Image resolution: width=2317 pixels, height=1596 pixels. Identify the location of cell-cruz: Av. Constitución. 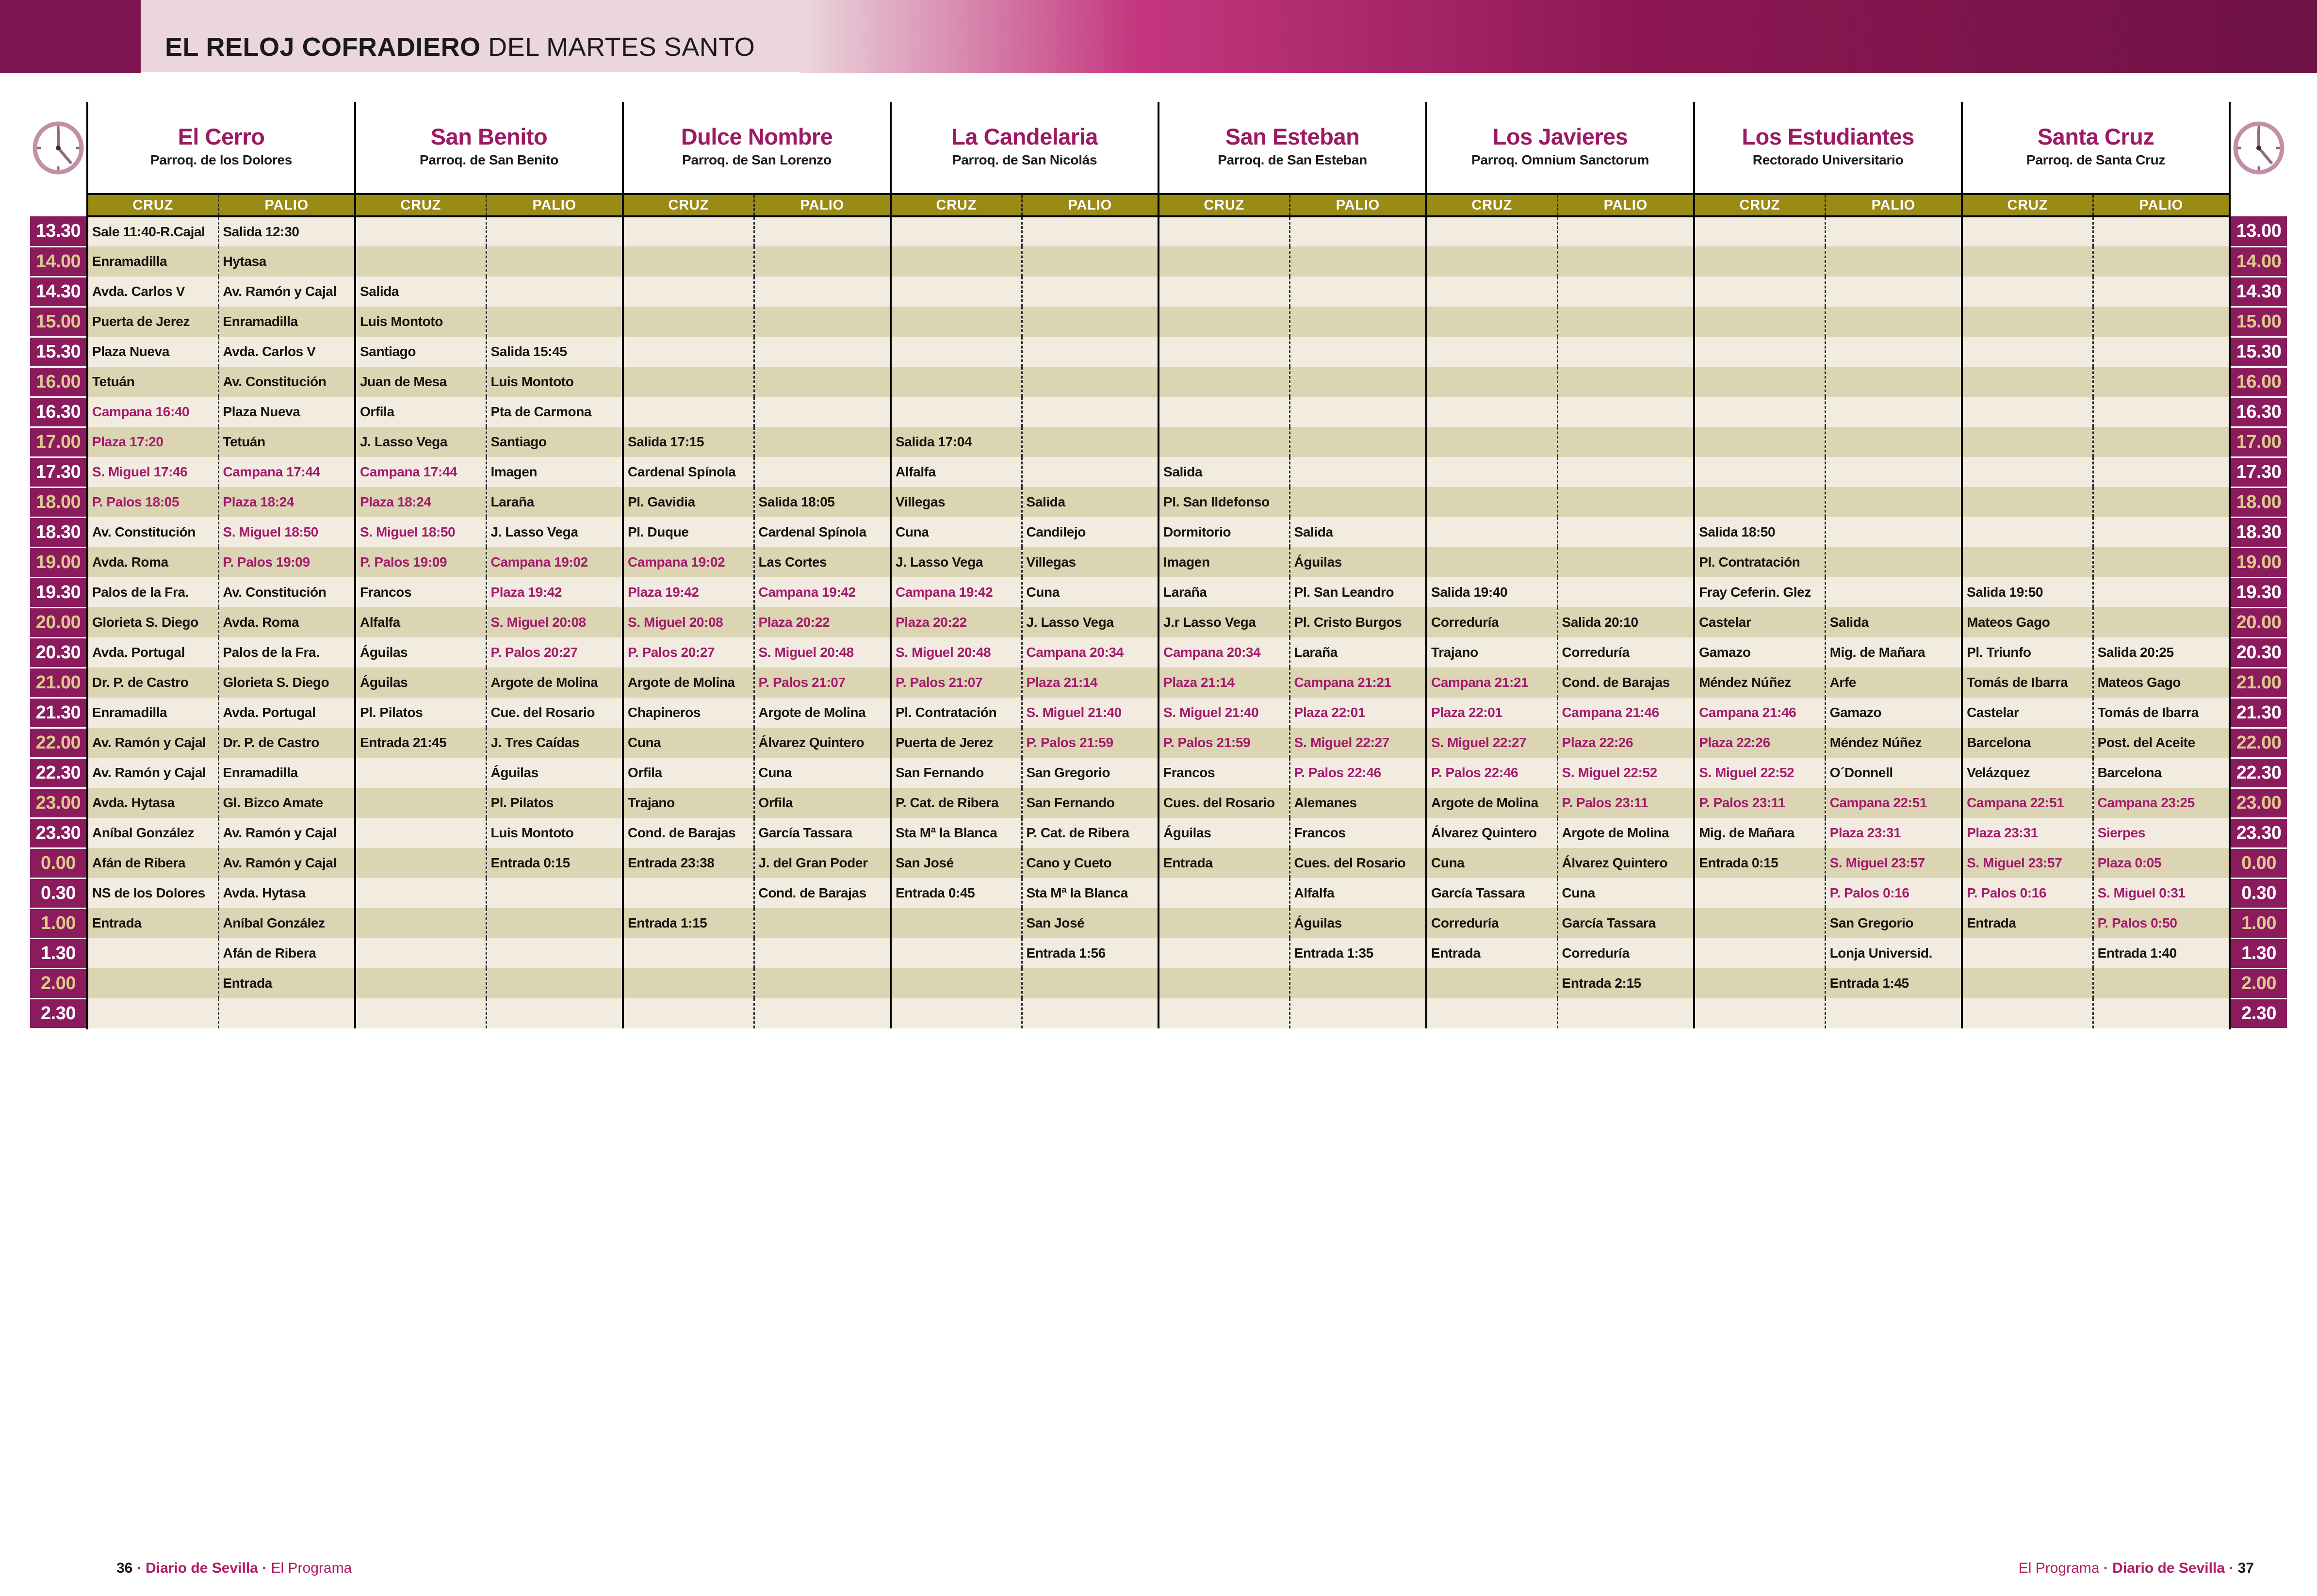
(152, 532).